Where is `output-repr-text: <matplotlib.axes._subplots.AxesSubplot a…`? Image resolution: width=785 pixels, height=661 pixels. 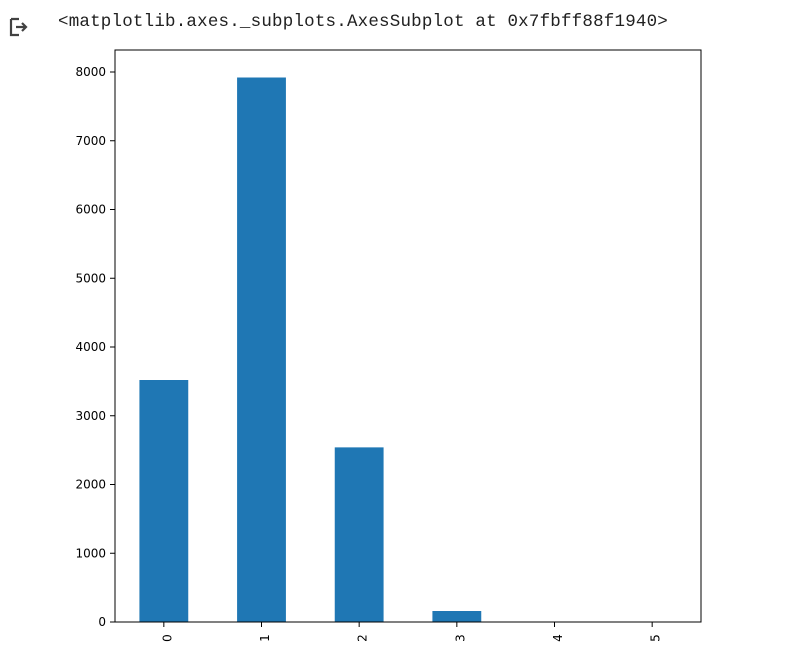
output-repr-text: <matplotlib.axes._subplots.AxesSubplot a… is located at coordinates (363, 22).